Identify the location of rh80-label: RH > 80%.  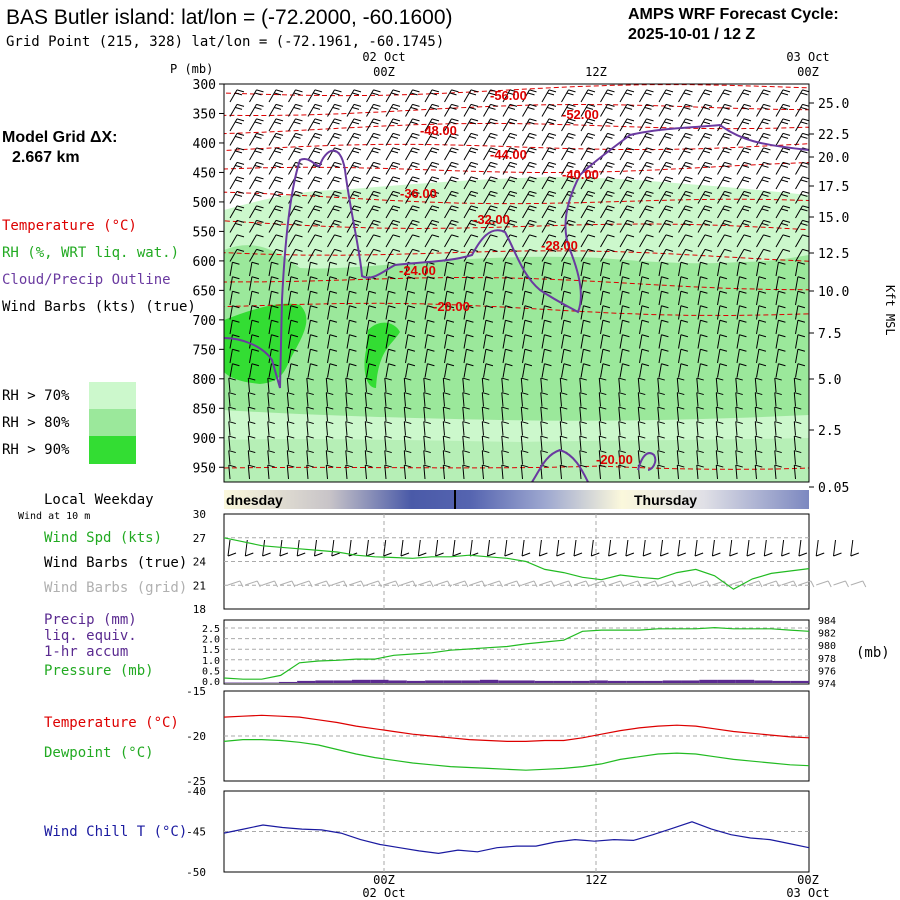
(36, 423).